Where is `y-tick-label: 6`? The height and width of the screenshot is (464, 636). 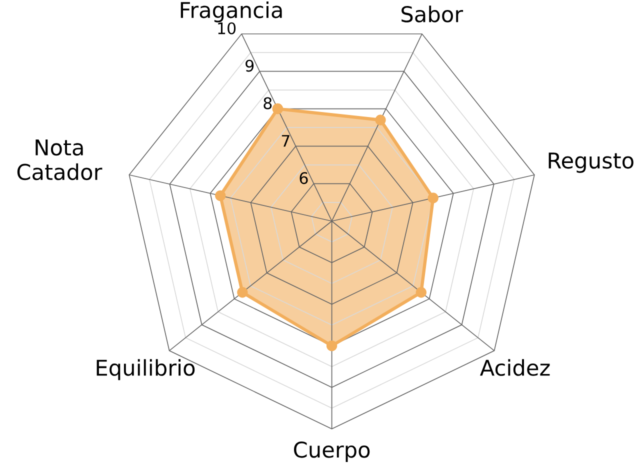 y-tick-label: 6 is located at coordinates (304, 178).